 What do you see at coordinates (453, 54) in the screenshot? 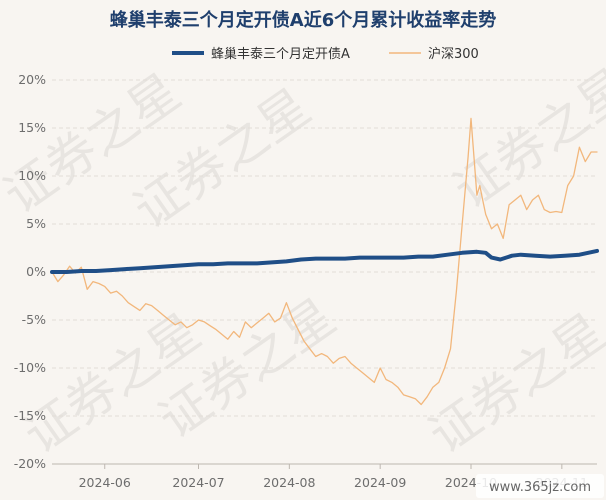
I see `legend-label-index: 沪深300` at bounding box center [453, 54].